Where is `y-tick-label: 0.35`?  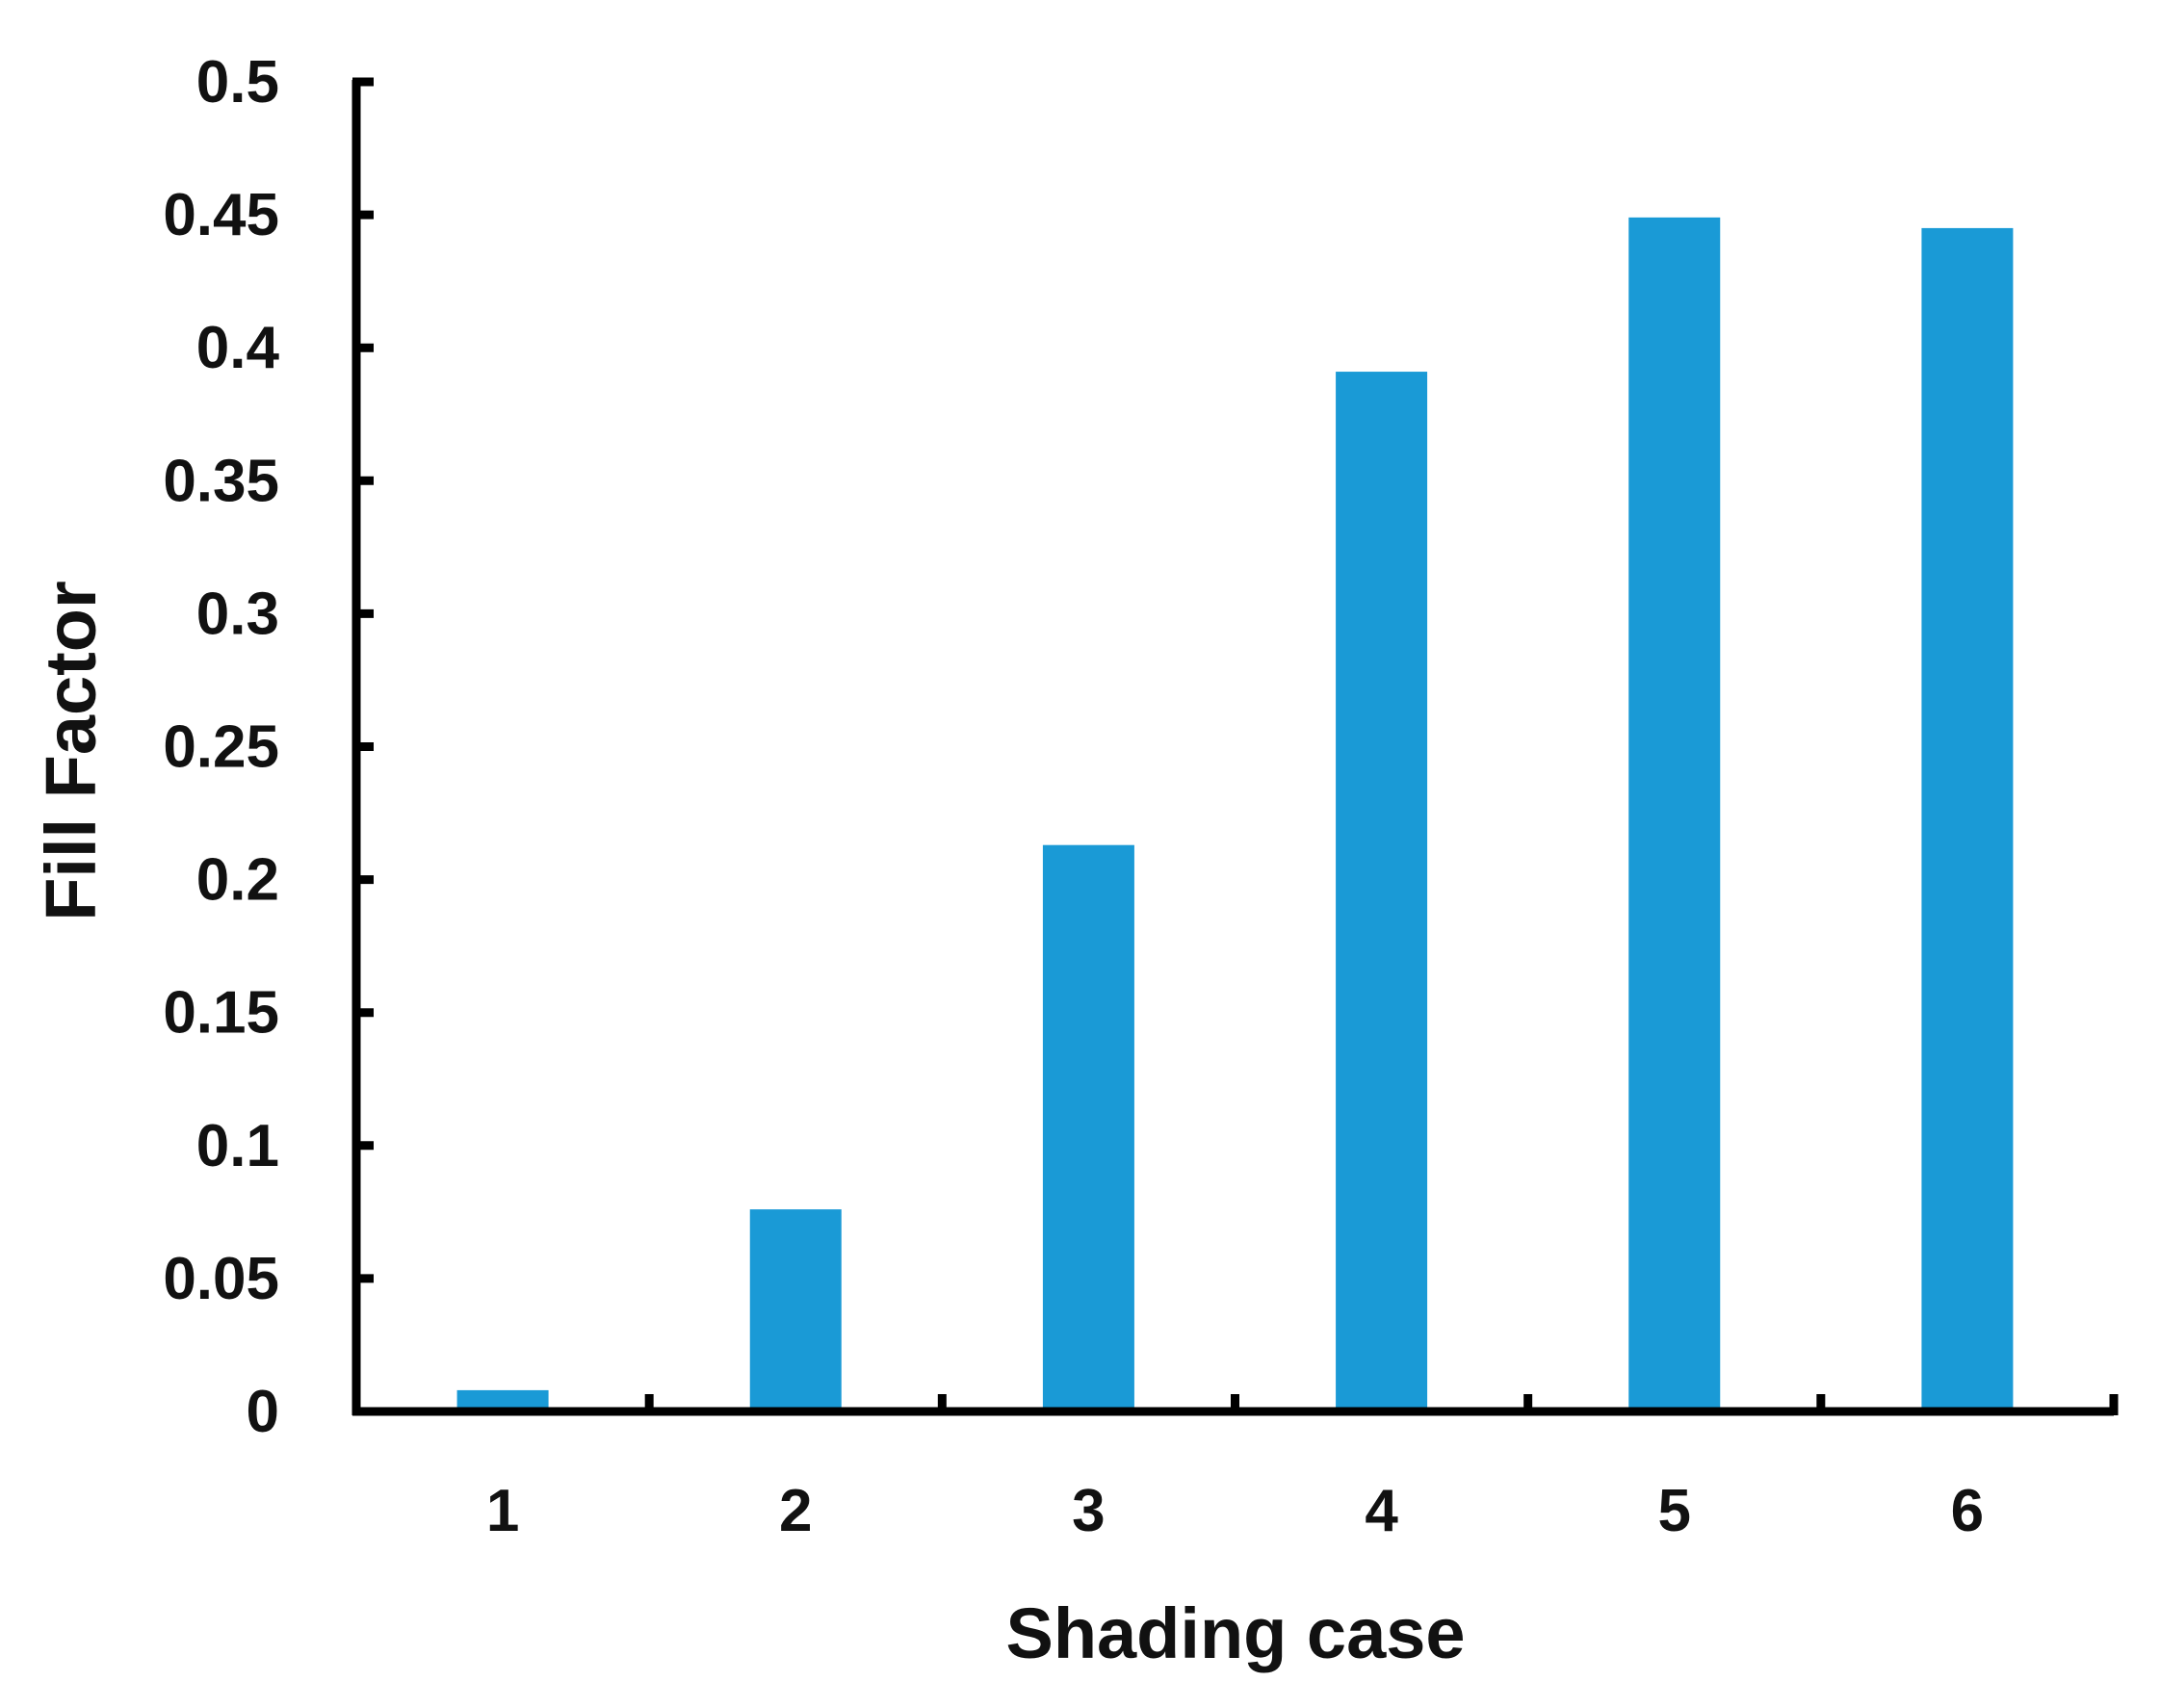
y-tick-label: 0.35 is located at coordinates (221, 481).